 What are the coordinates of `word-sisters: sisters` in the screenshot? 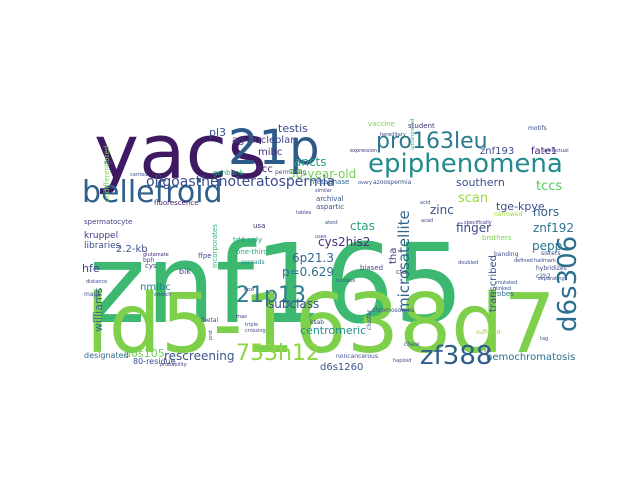 It's located at (551, 253).